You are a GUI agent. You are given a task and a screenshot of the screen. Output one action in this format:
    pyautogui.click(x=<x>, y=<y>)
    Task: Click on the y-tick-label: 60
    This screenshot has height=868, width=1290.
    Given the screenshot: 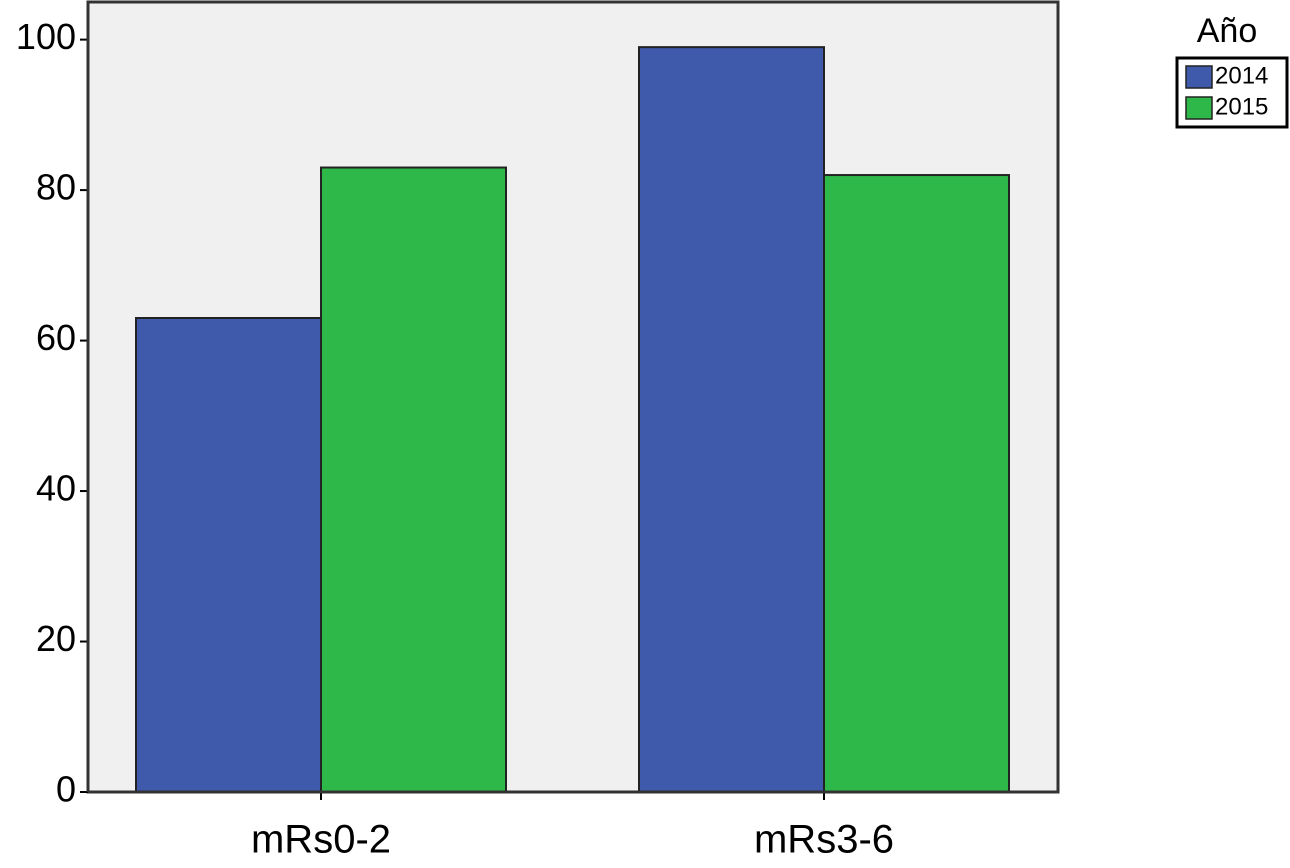 What is the action you would take?
    pyautogui.click(x=56, y=337)
    